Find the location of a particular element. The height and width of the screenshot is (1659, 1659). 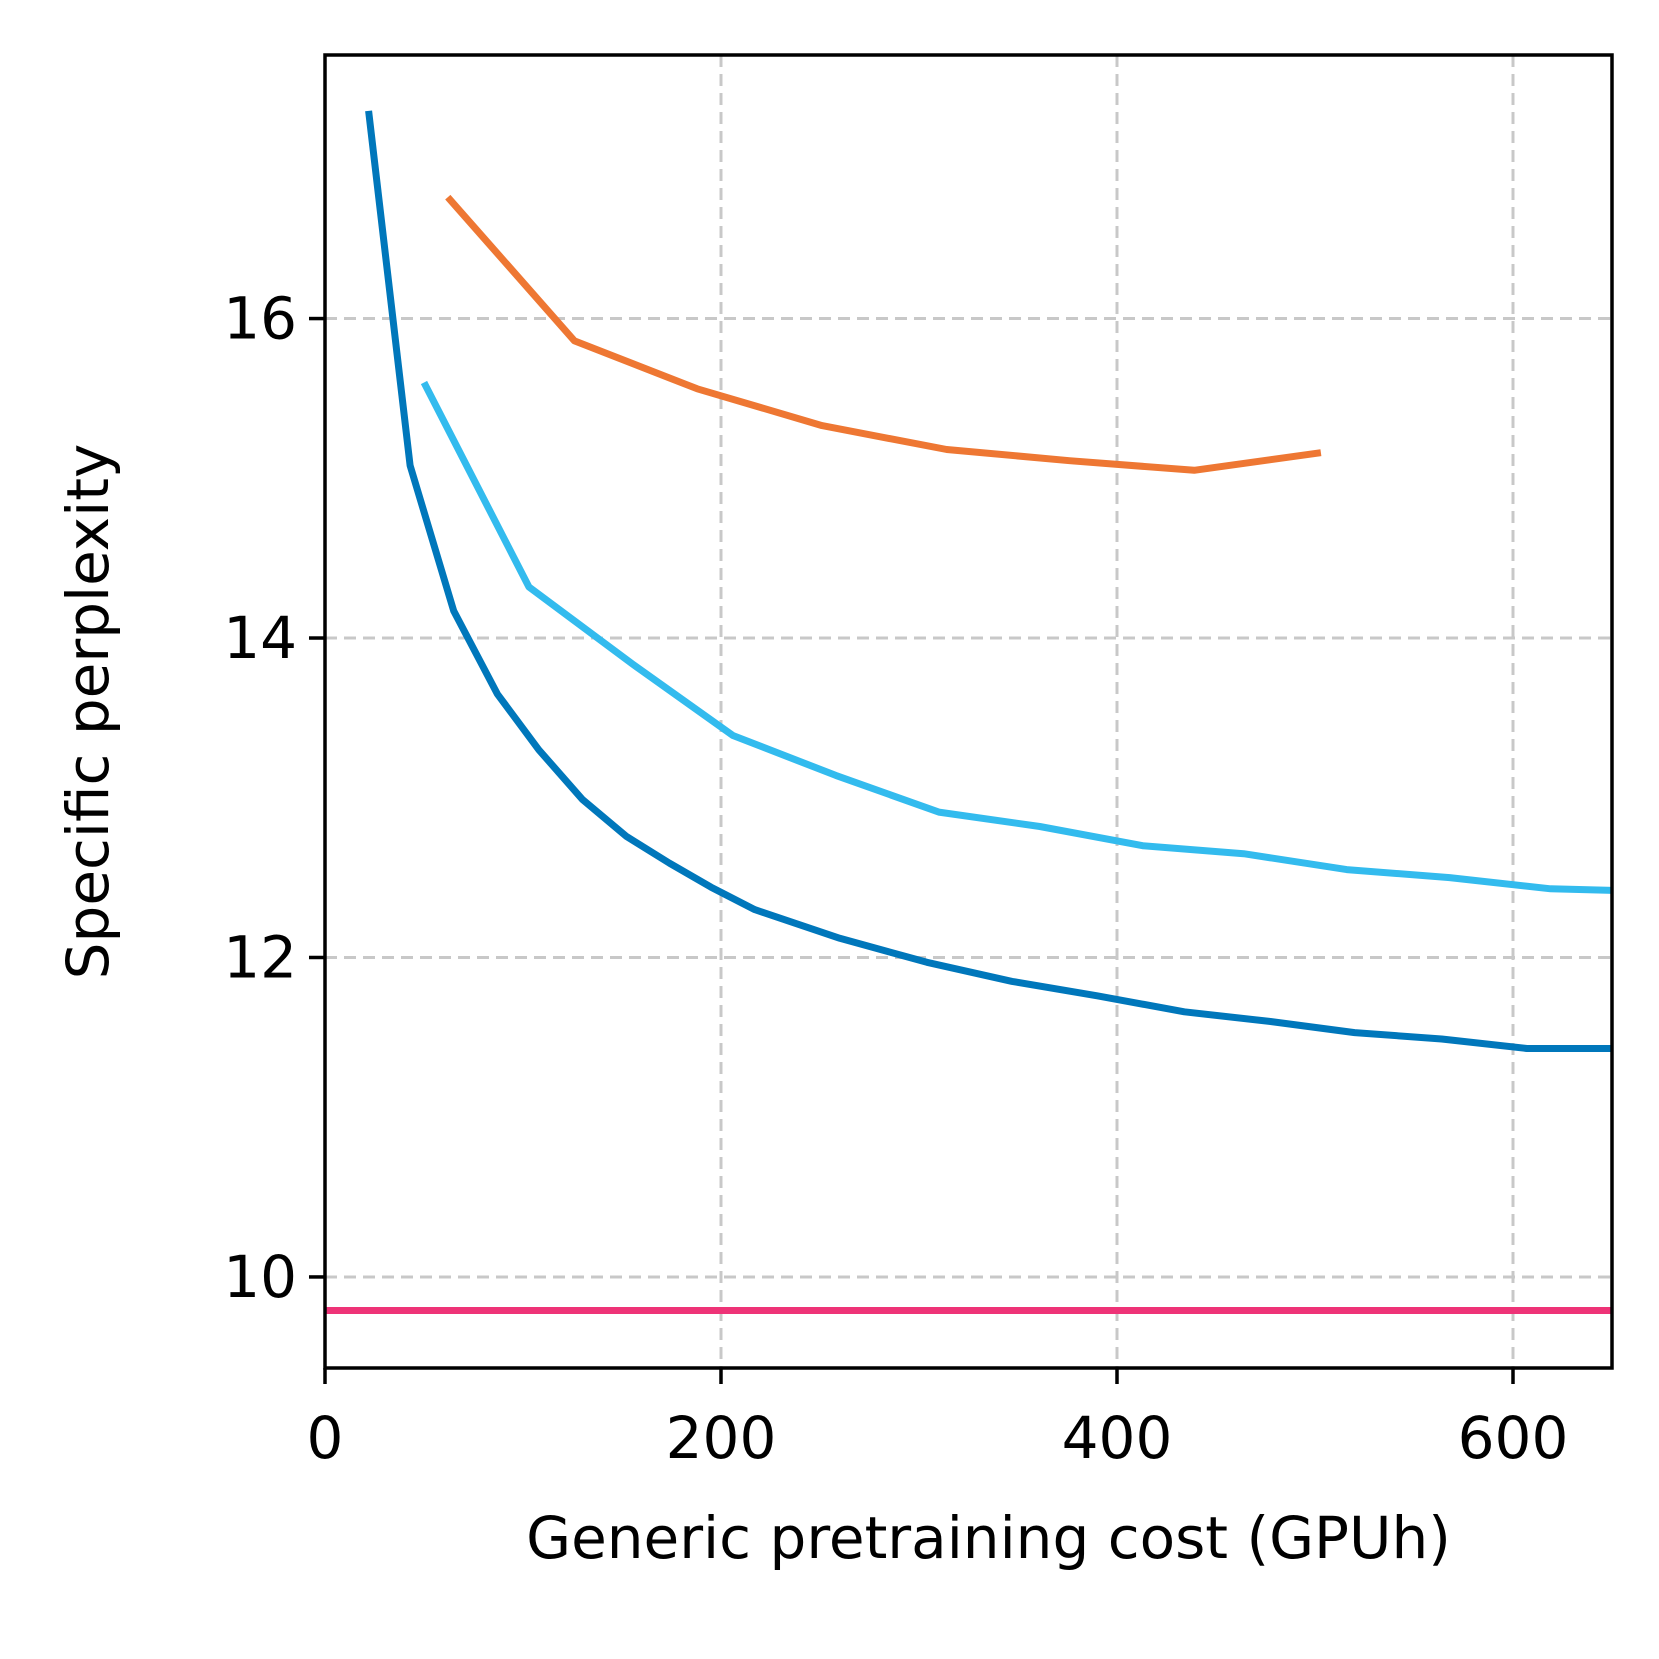

x-tick-label: 400 is located at coordinates (1117, 1438).